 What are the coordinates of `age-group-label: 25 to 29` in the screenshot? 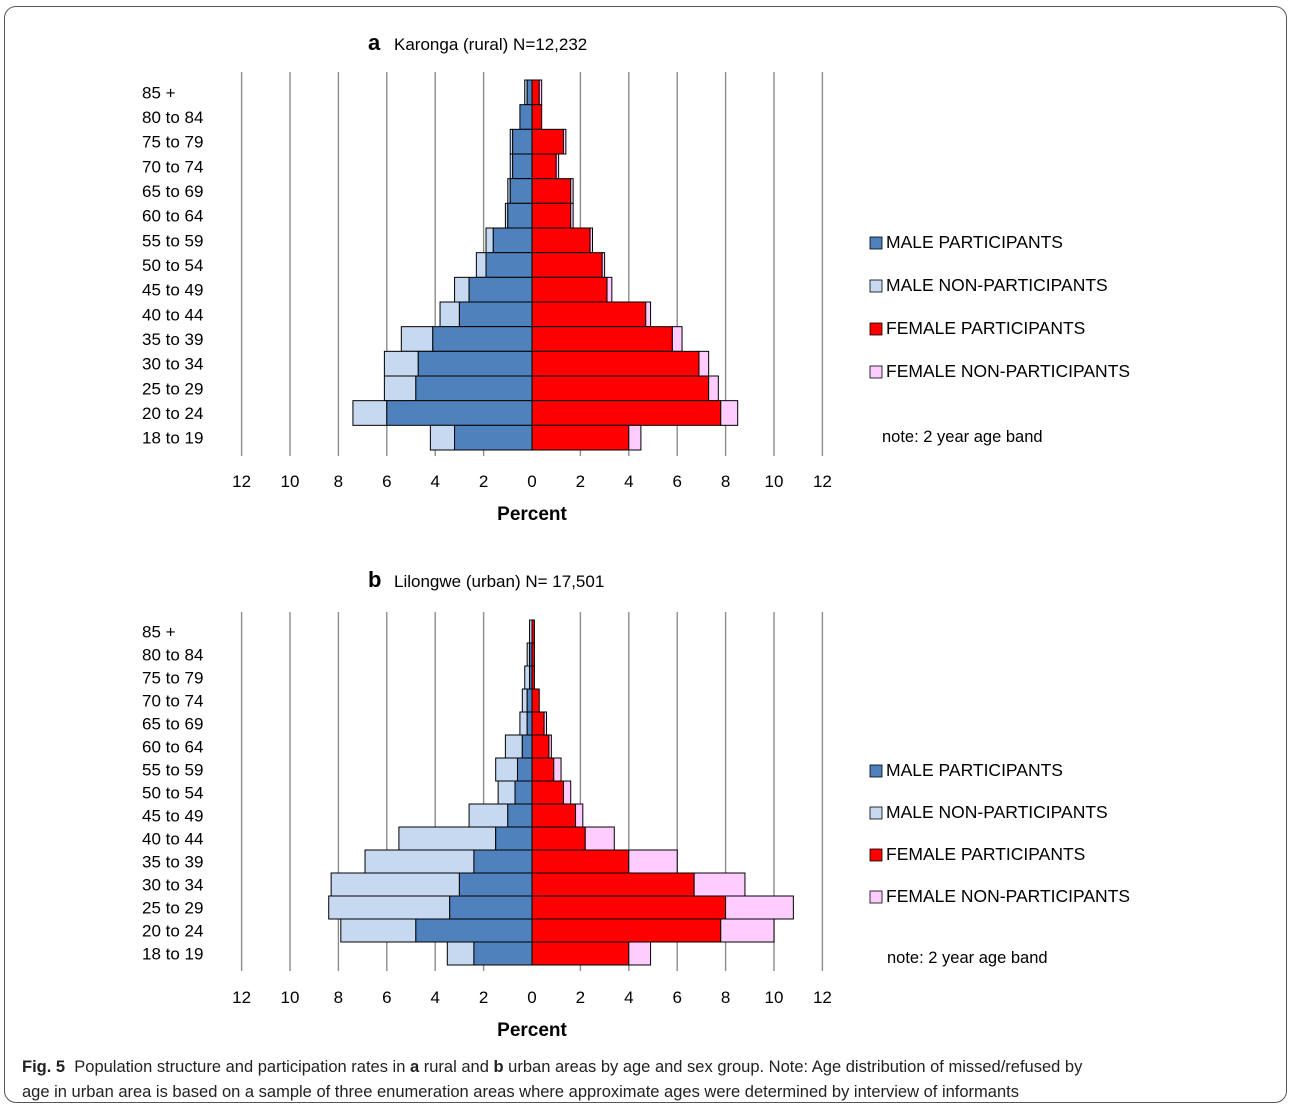 It's located at (172, 908).